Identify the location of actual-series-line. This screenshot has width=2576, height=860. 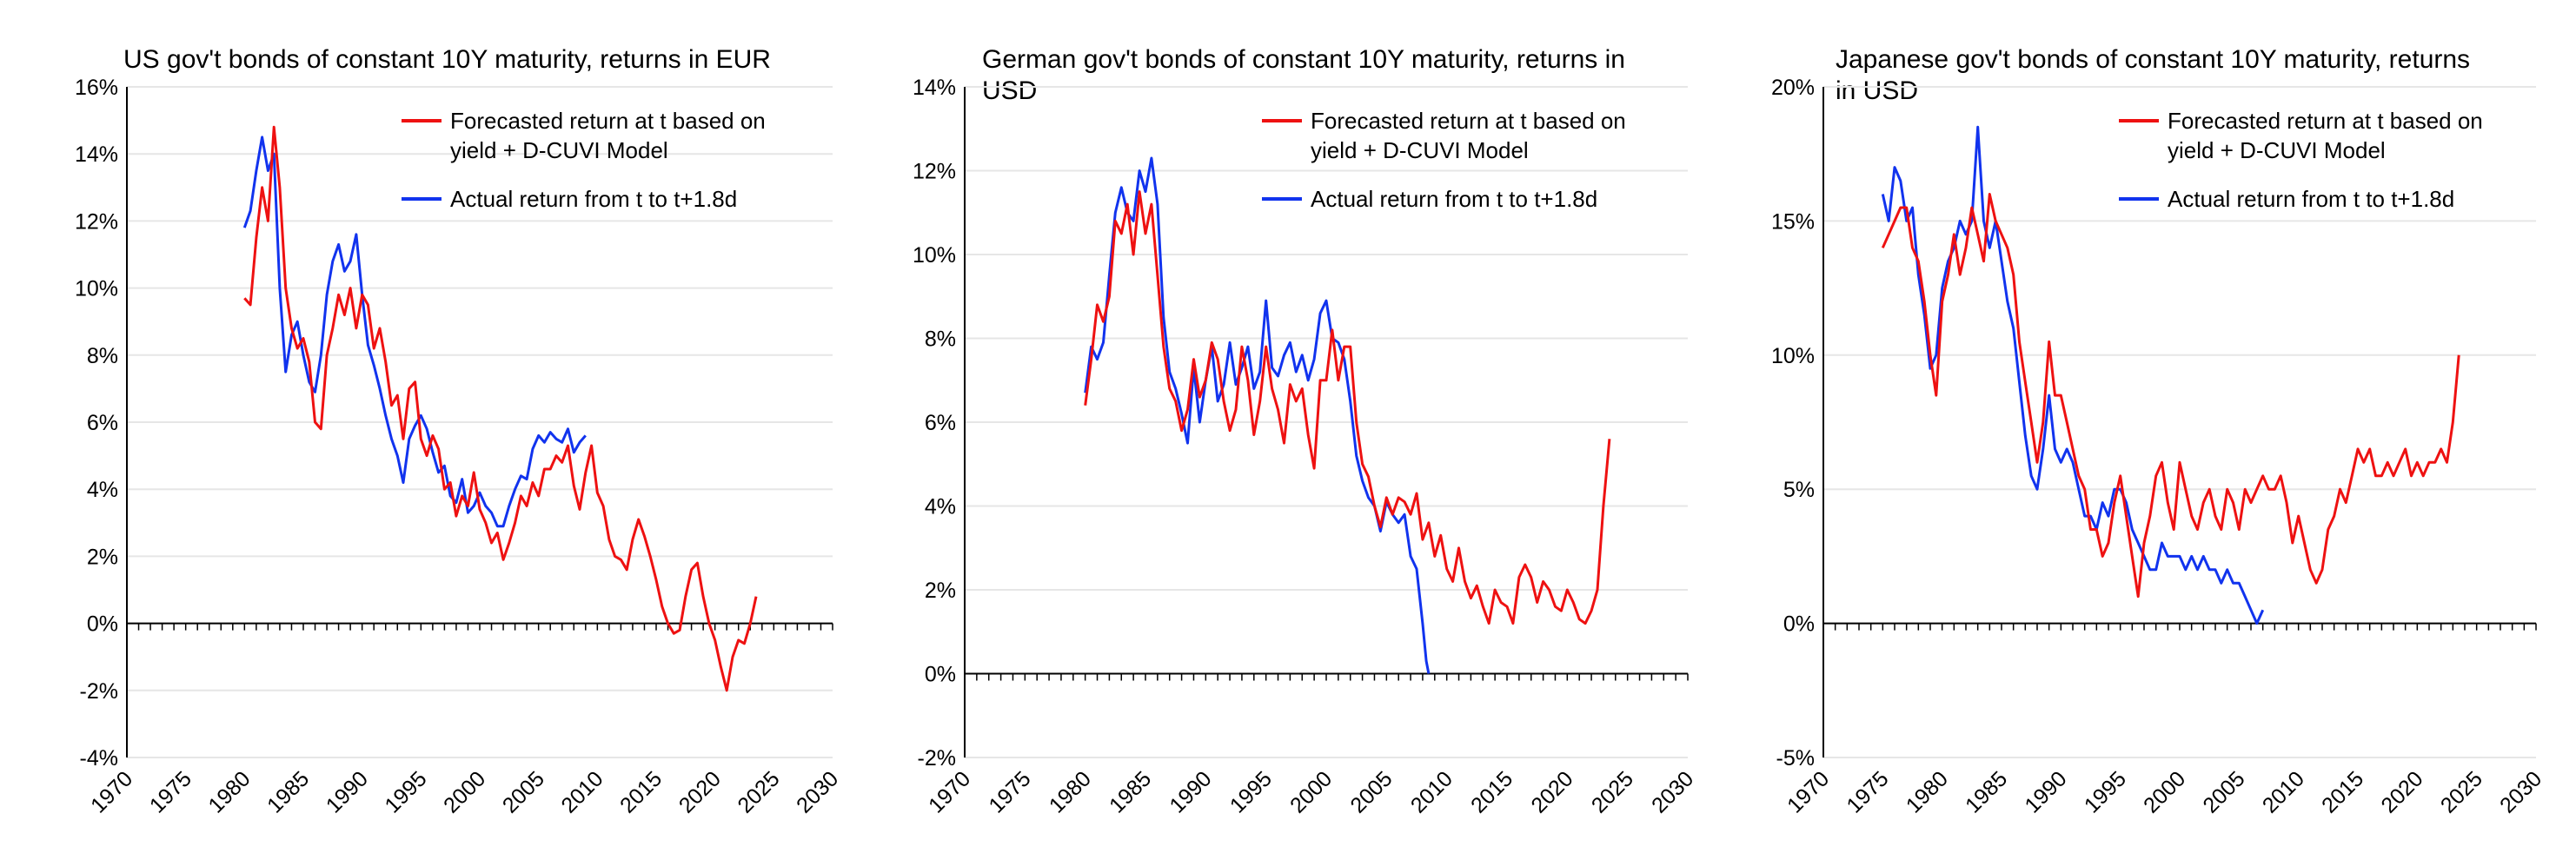
(2073, 375).